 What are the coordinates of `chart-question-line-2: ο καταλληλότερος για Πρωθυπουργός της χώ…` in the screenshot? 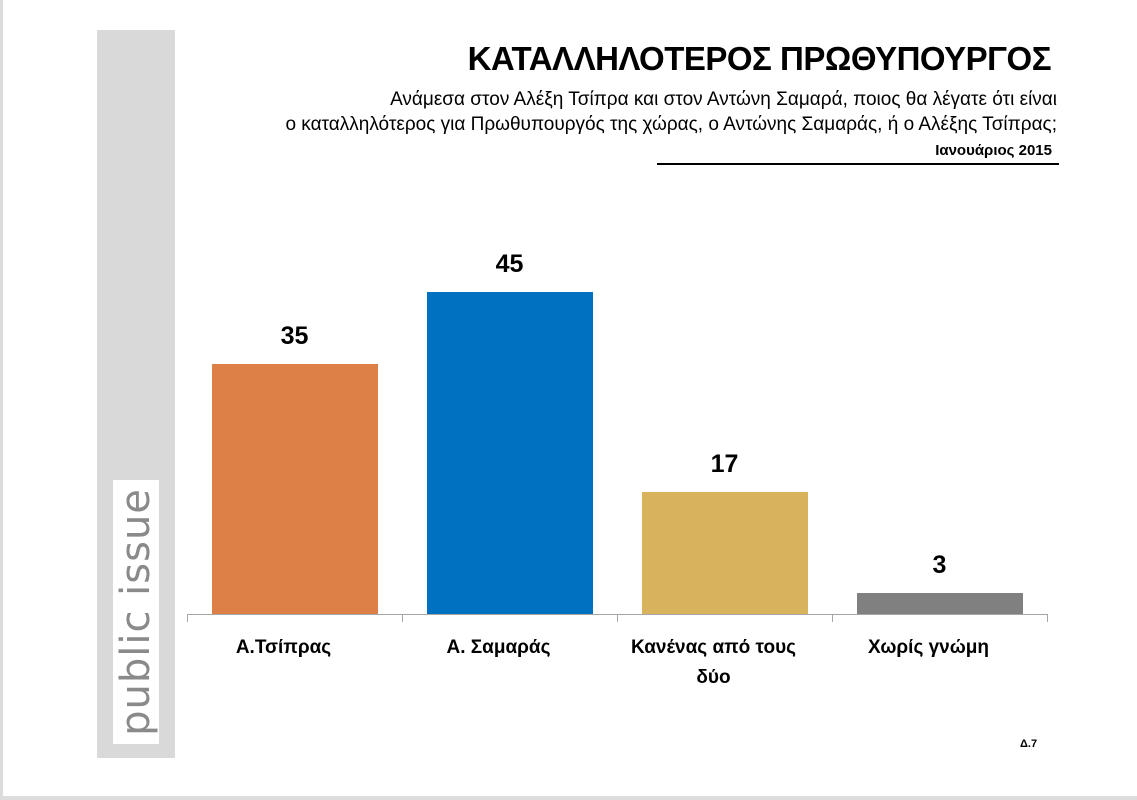 It's located at (671, 124).